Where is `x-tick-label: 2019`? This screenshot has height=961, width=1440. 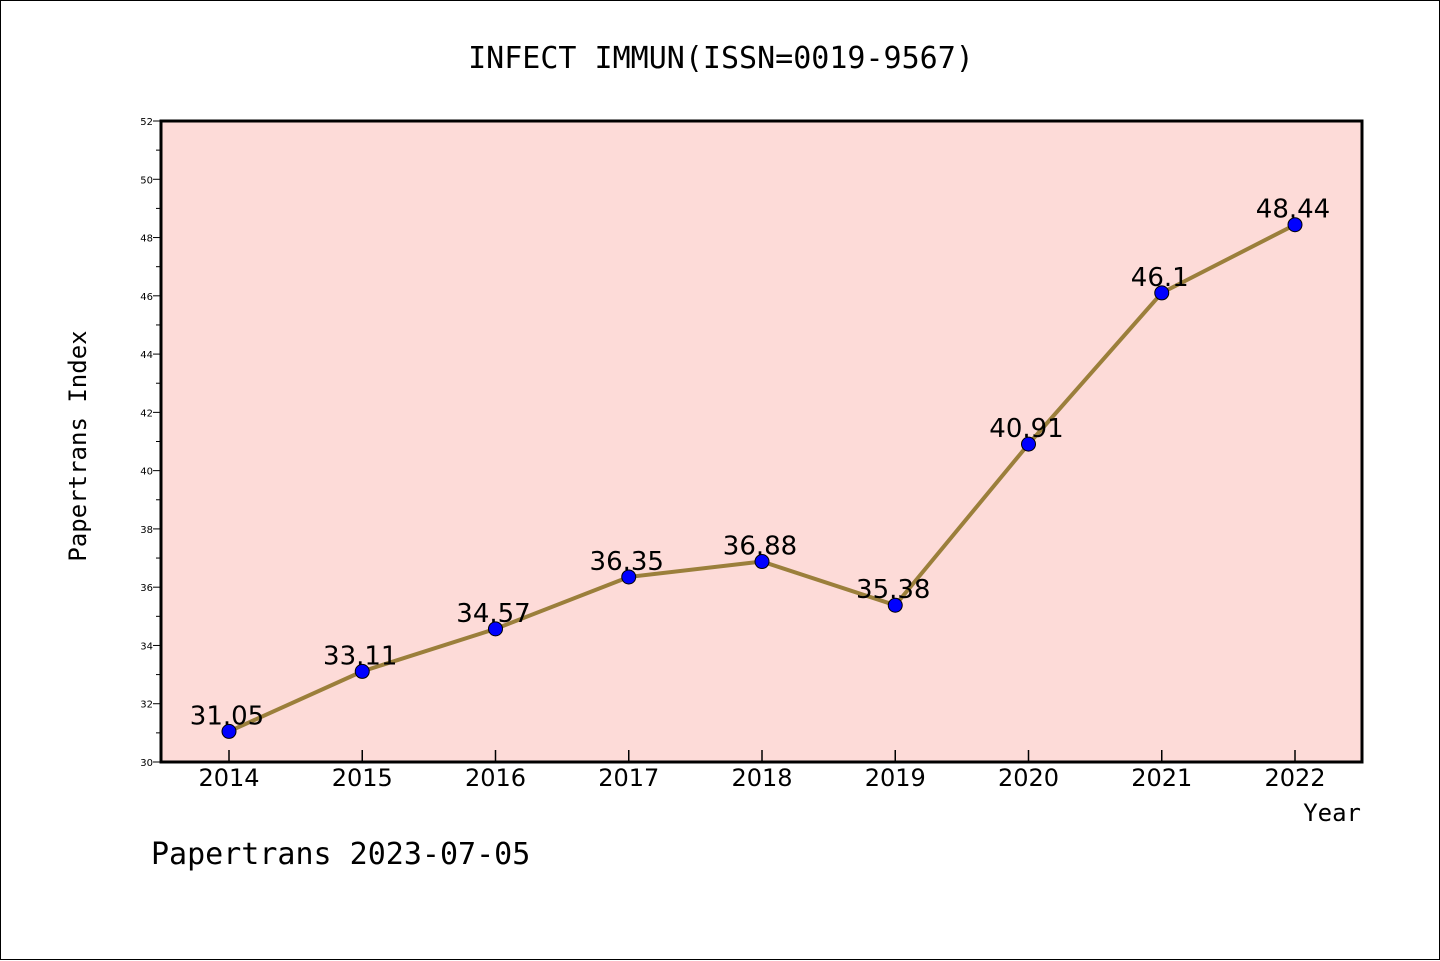 x-tick-label: 2019 is located at coordinates (895, 778).